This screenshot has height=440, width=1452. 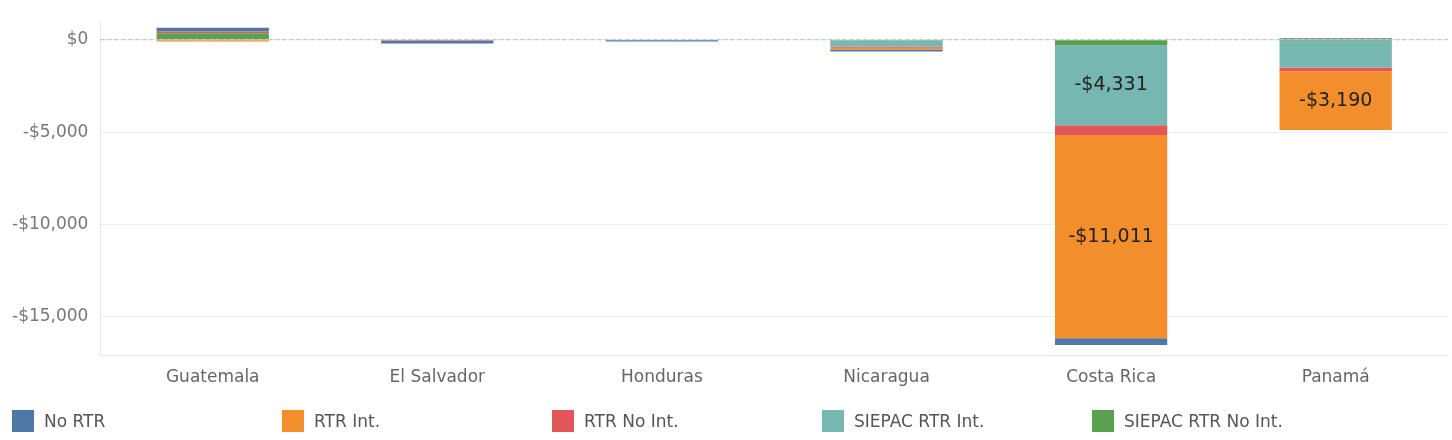 I want to click on data-label: -$11,011, so click(x=1111, y=234).